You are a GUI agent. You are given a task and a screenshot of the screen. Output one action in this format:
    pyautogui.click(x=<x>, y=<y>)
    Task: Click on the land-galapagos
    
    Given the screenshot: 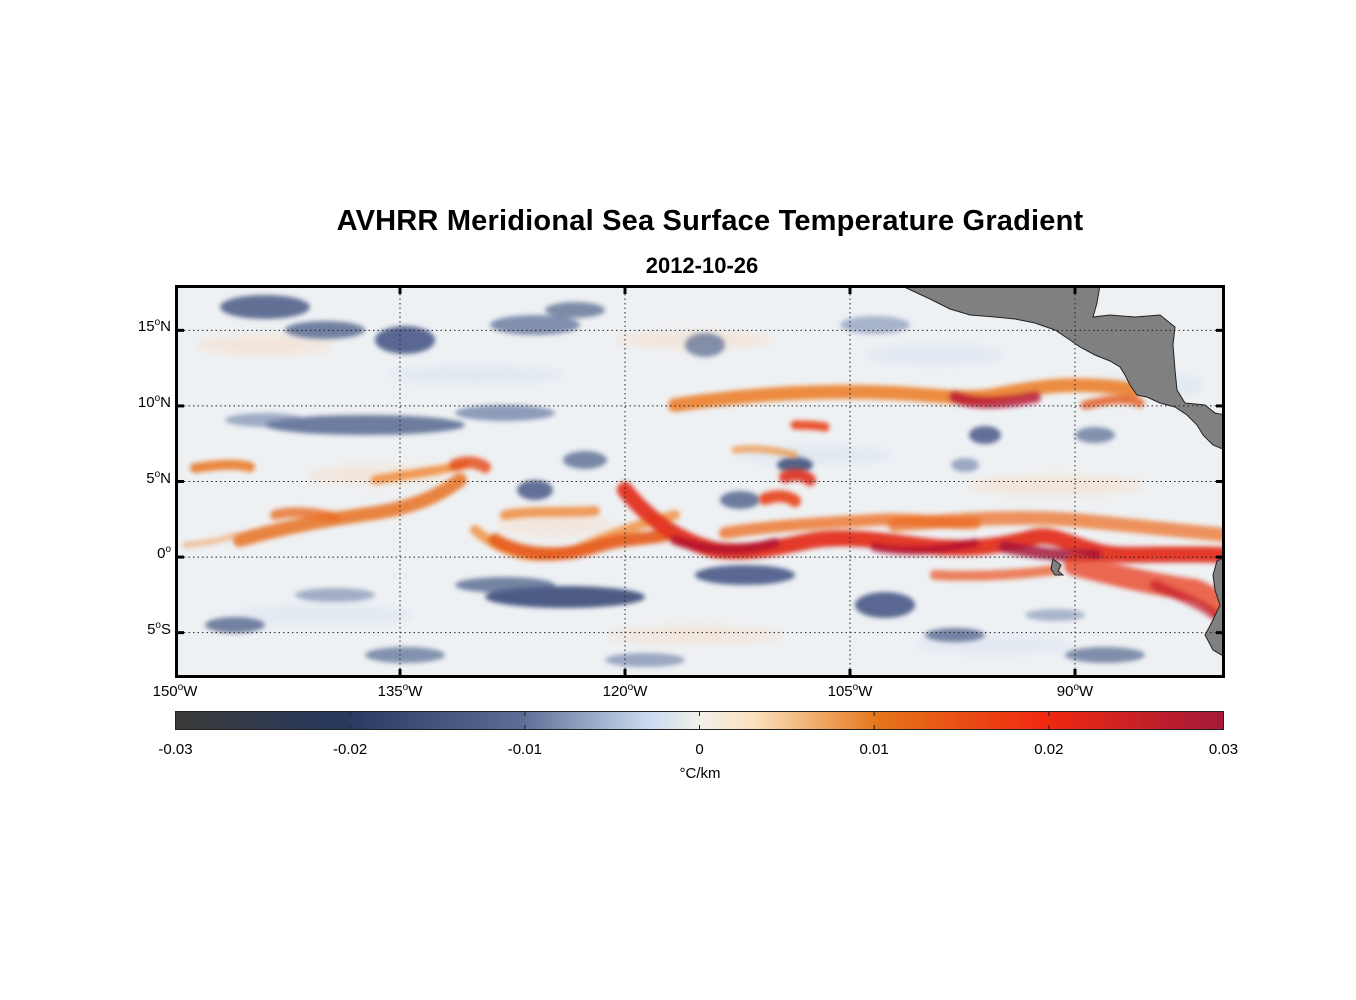 What is the action you would take?
    pyautogui.click(x=1057, y=567)
    